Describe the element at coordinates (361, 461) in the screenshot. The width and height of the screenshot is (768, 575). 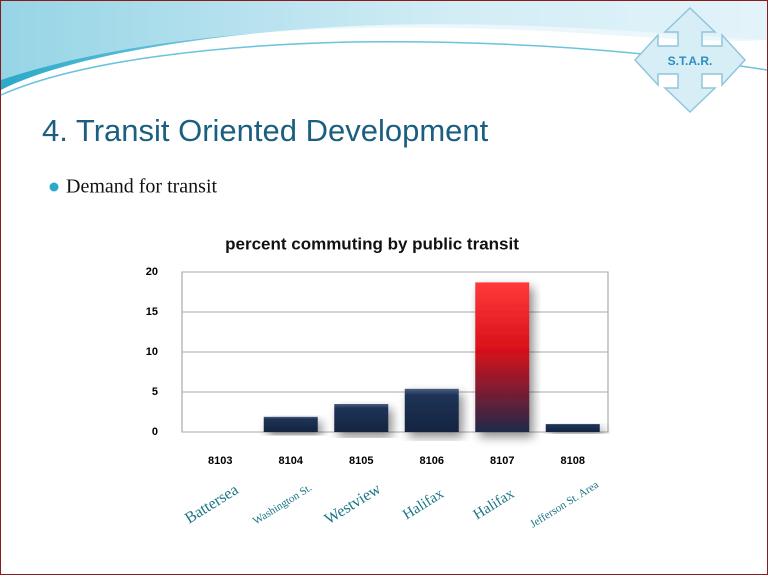
I see `x-tick-label: 8105` at that location.